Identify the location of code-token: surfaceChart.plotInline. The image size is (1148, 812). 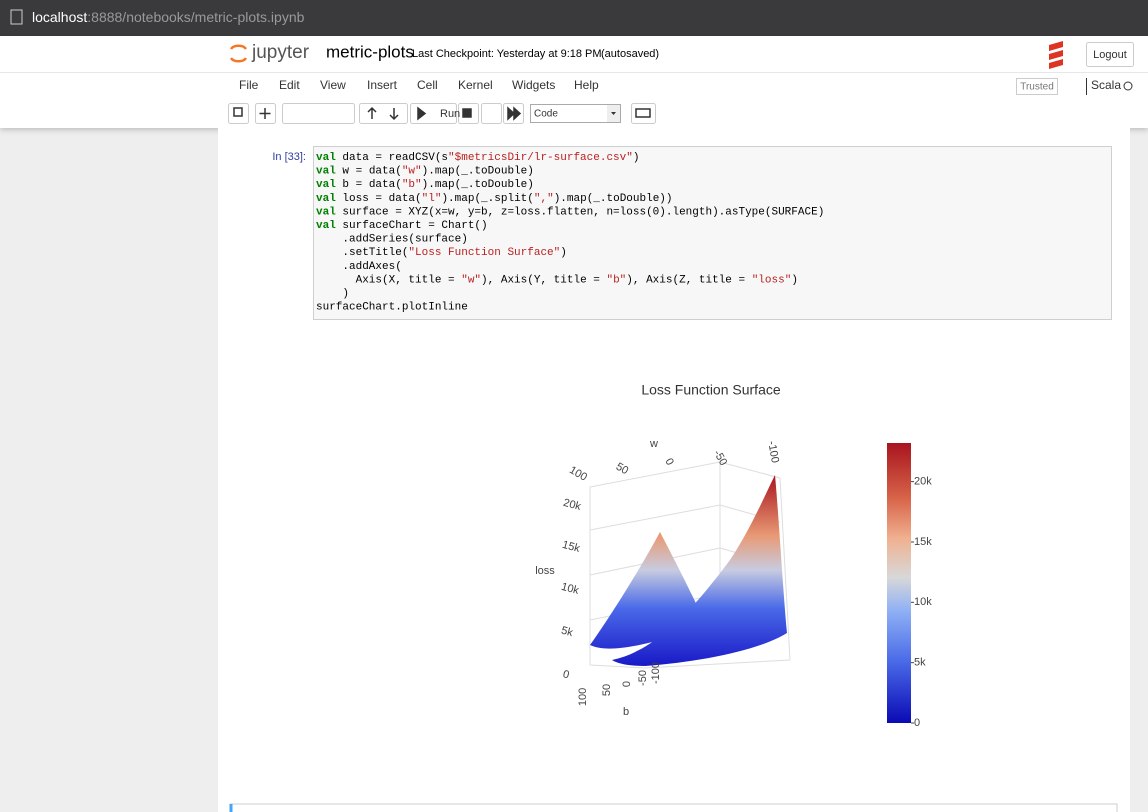
(392, 308).